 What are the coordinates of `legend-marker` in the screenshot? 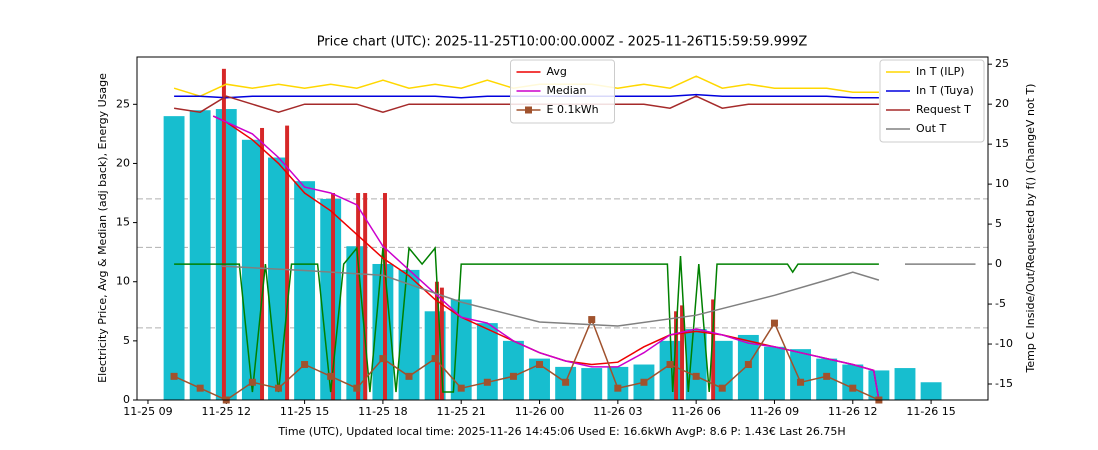 It's located at (528, 110).